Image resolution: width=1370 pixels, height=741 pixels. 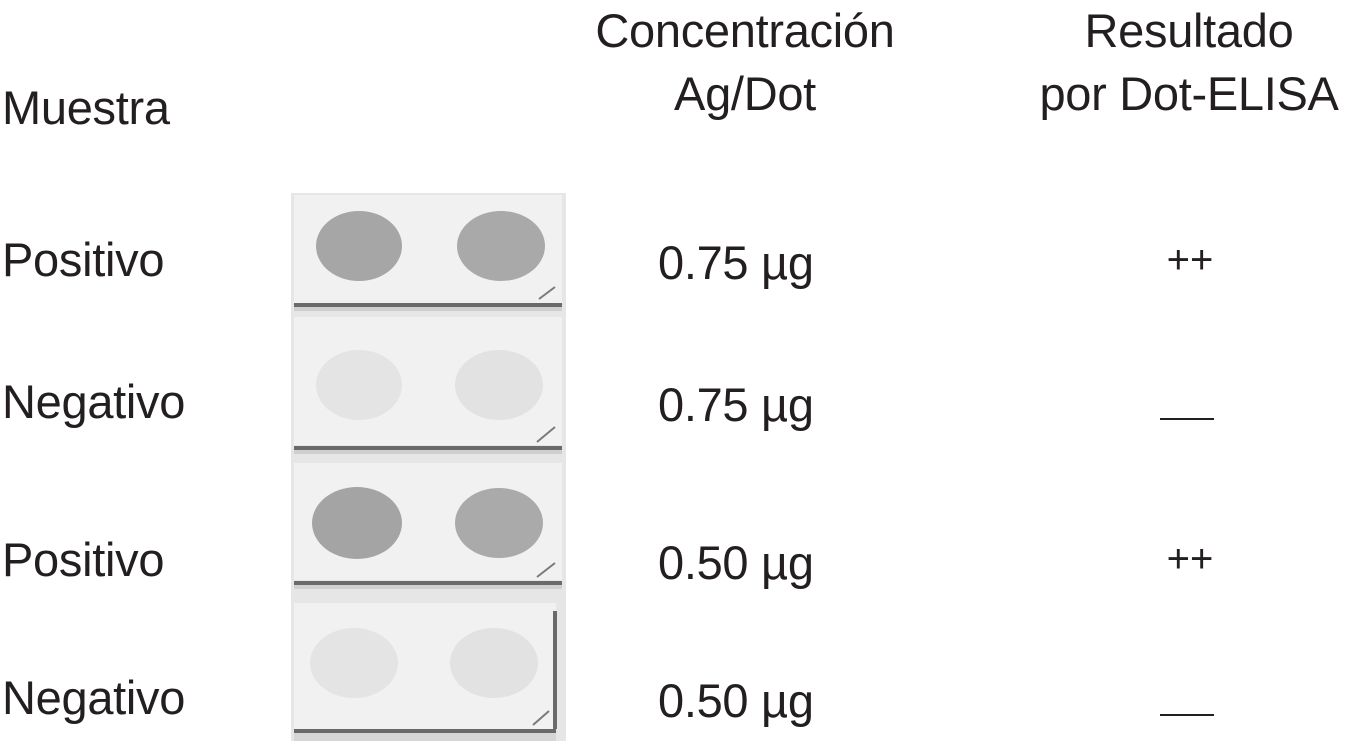 I want to click on header-sample: Muestra, so click(x=86, y=107).